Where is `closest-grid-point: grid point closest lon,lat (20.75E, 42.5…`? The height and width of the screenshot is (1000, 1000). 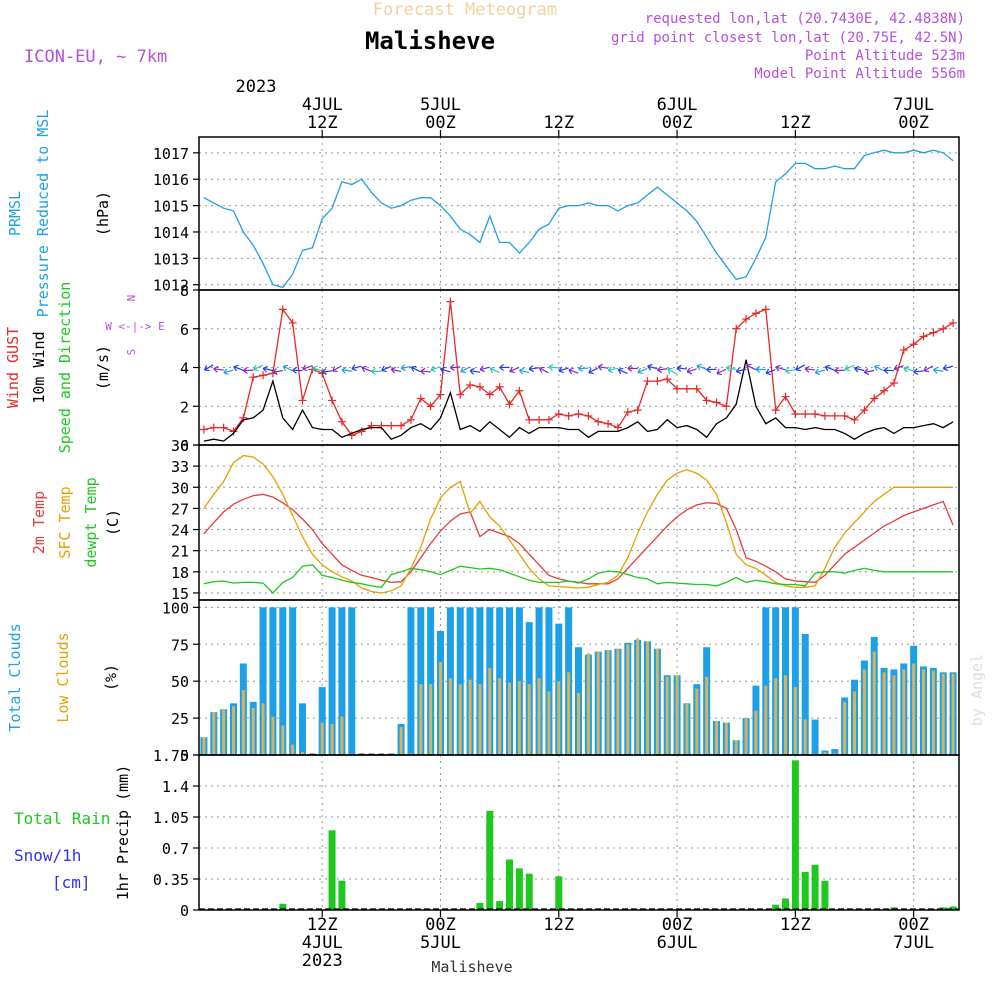
closest-grid-point: grid point closest lon,lat (20.75E, 42.5… is located at coordinates (788, 38).